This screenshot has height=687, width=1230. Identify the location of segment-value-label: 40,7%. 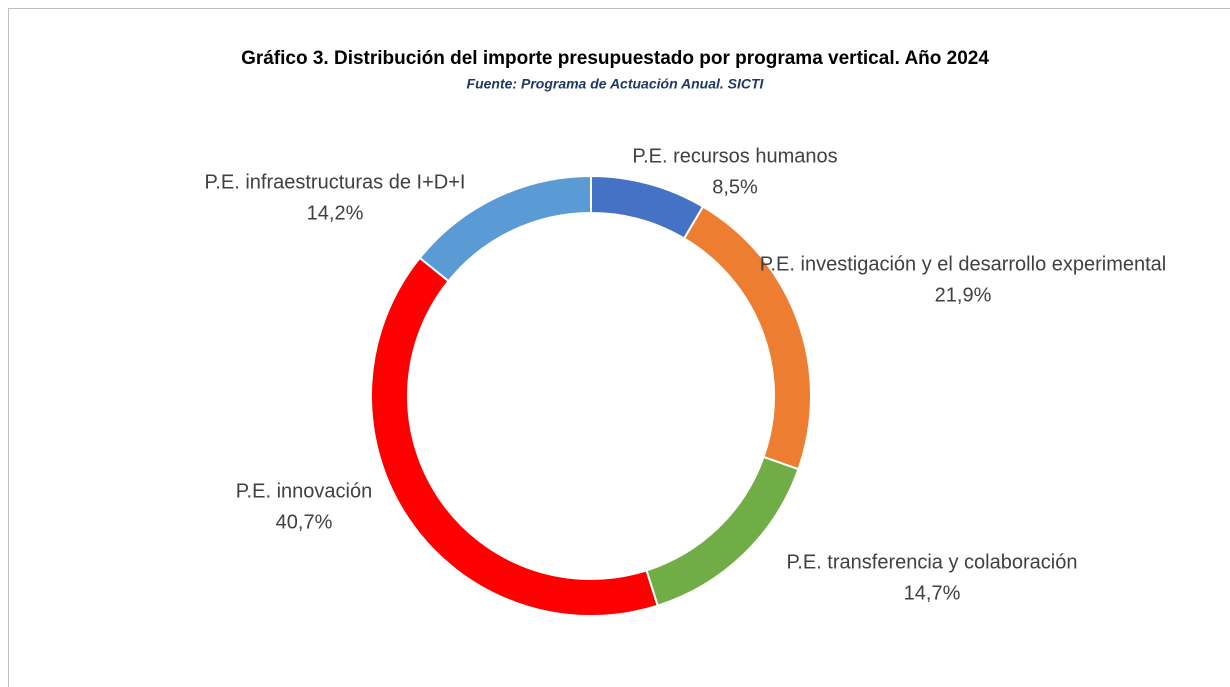
(304, 522).